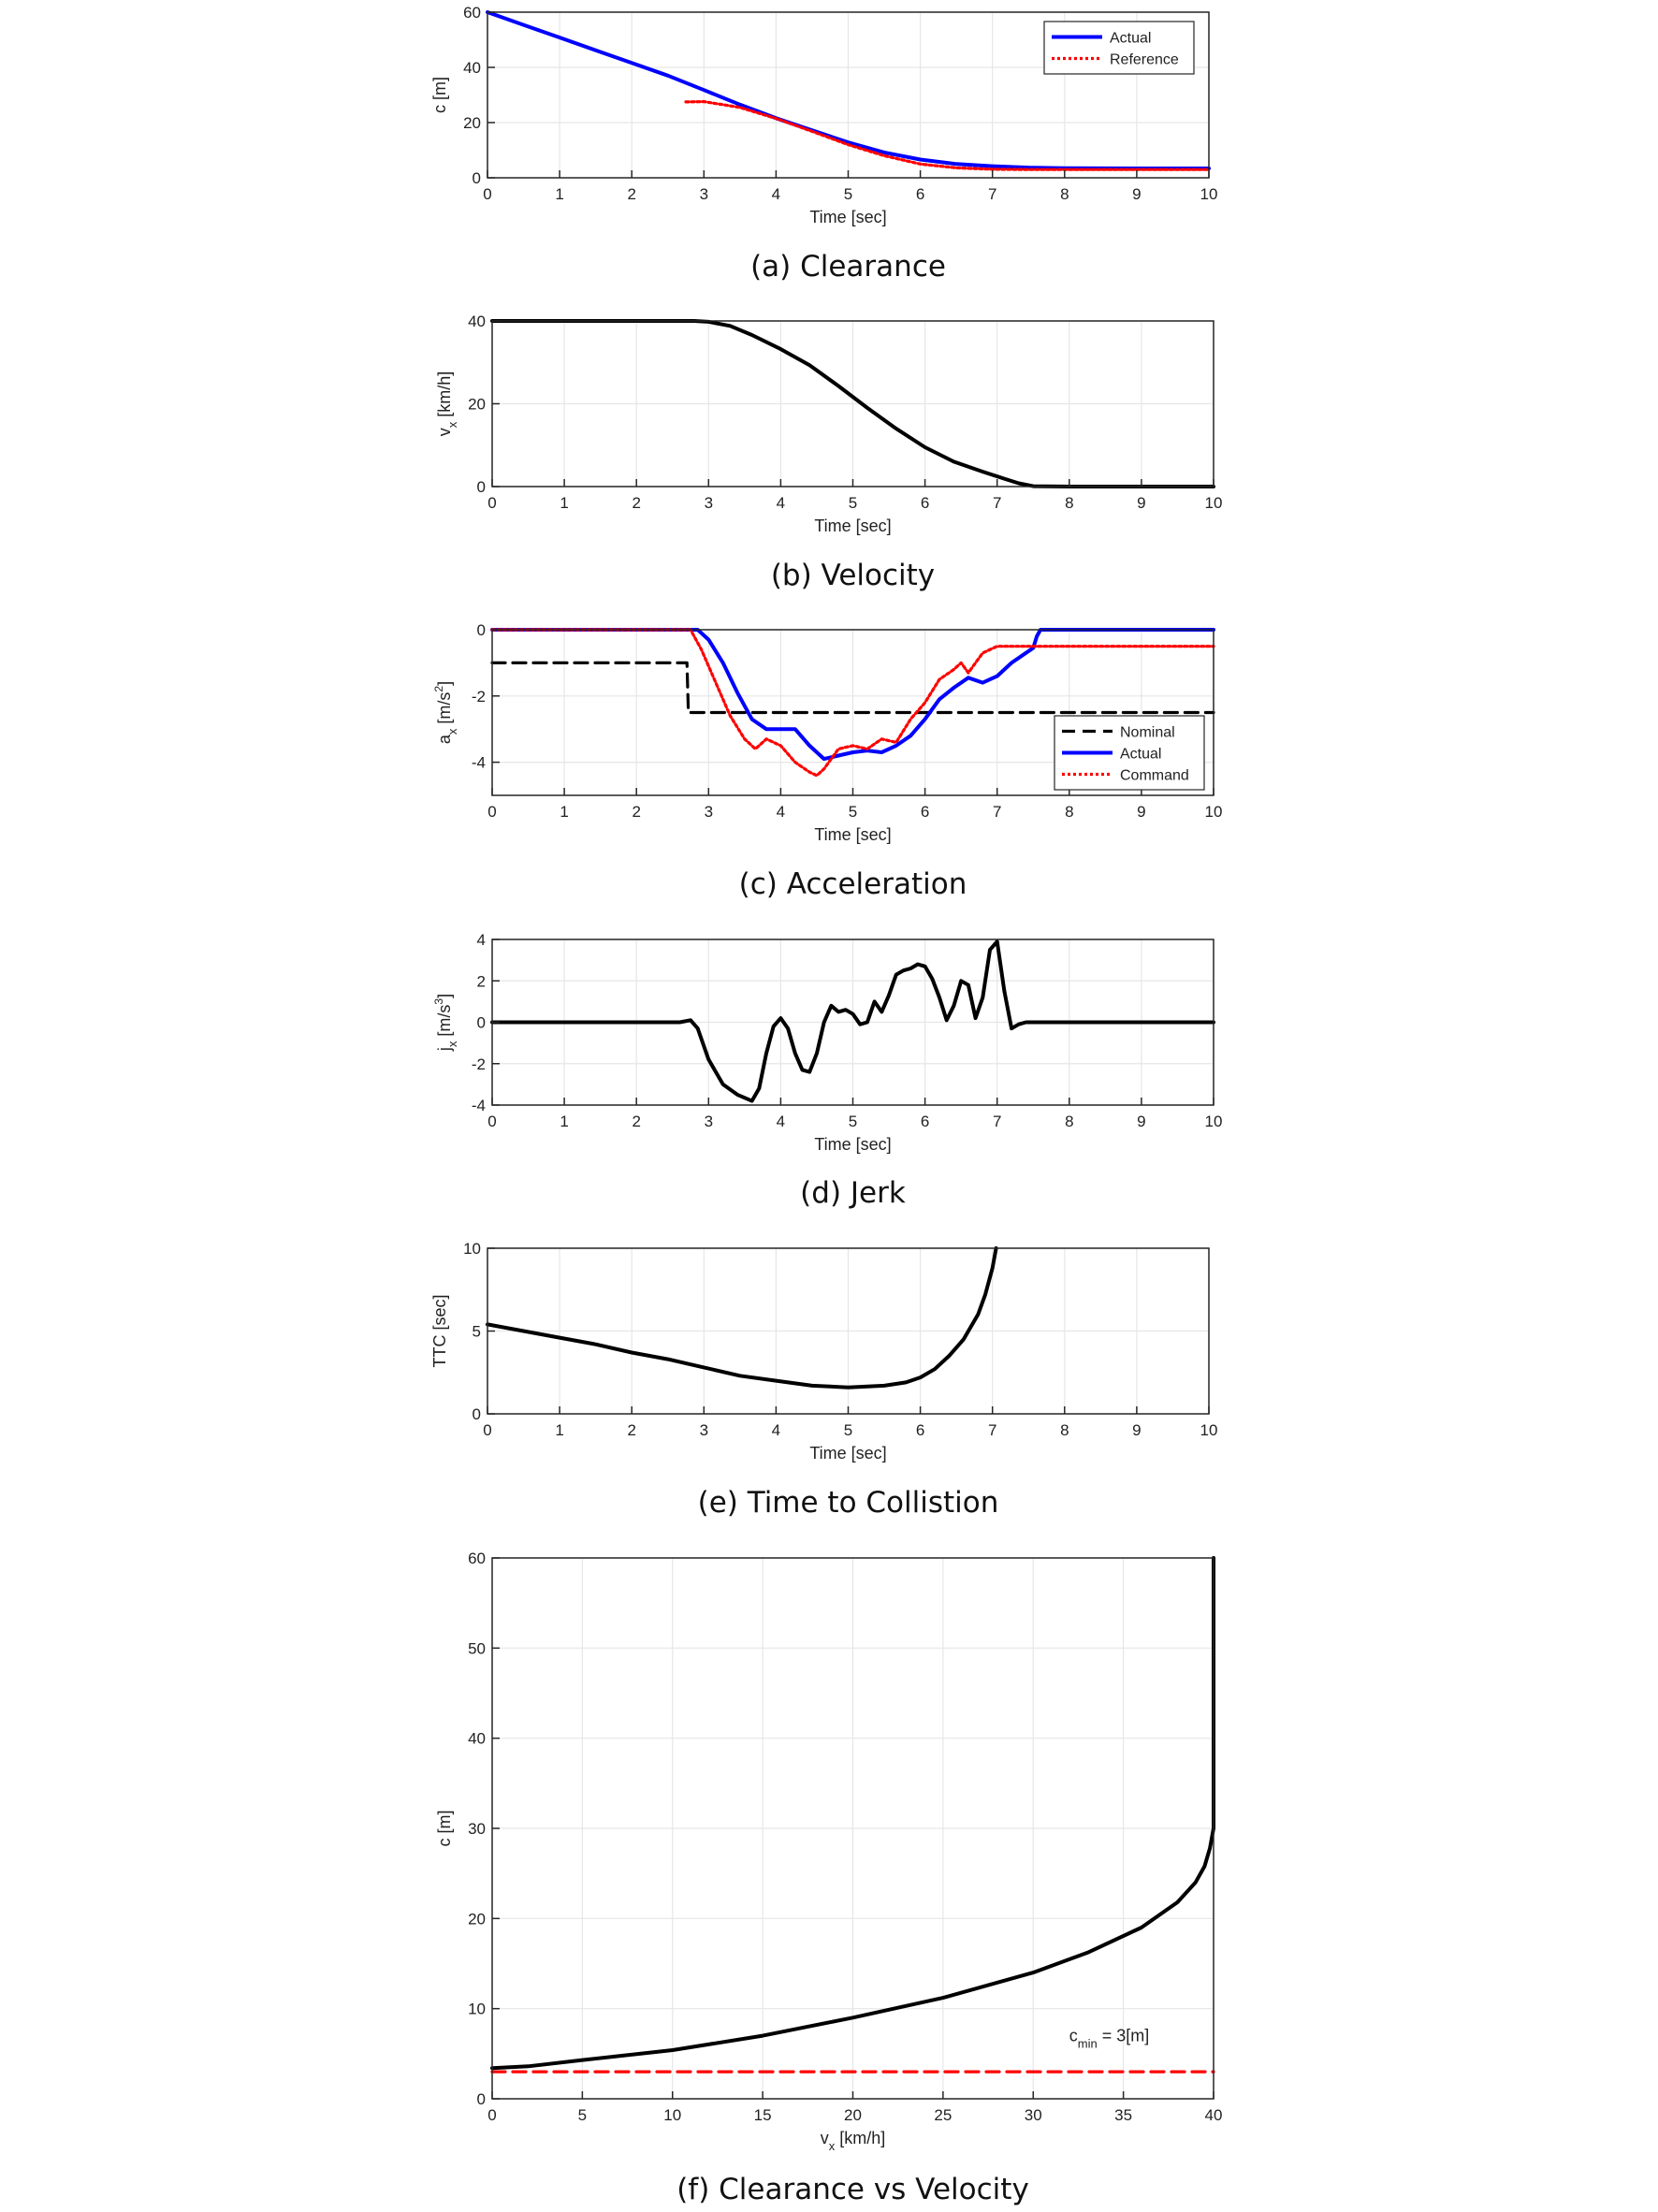 The image size is (1658, 2212). Describe the element at coordinates (763, 2115) in the screenshot. I see `x-tick-label: 15` at that location.